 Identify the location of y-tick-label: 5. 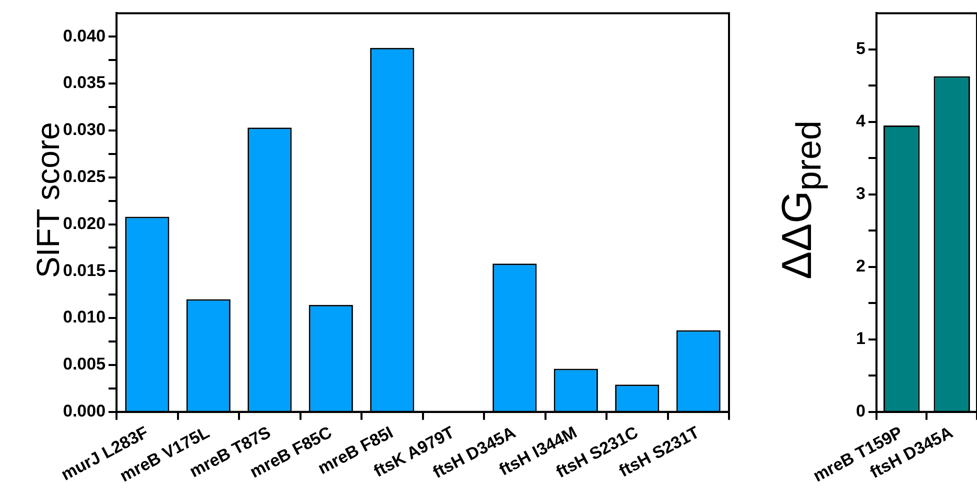
(861, 48).